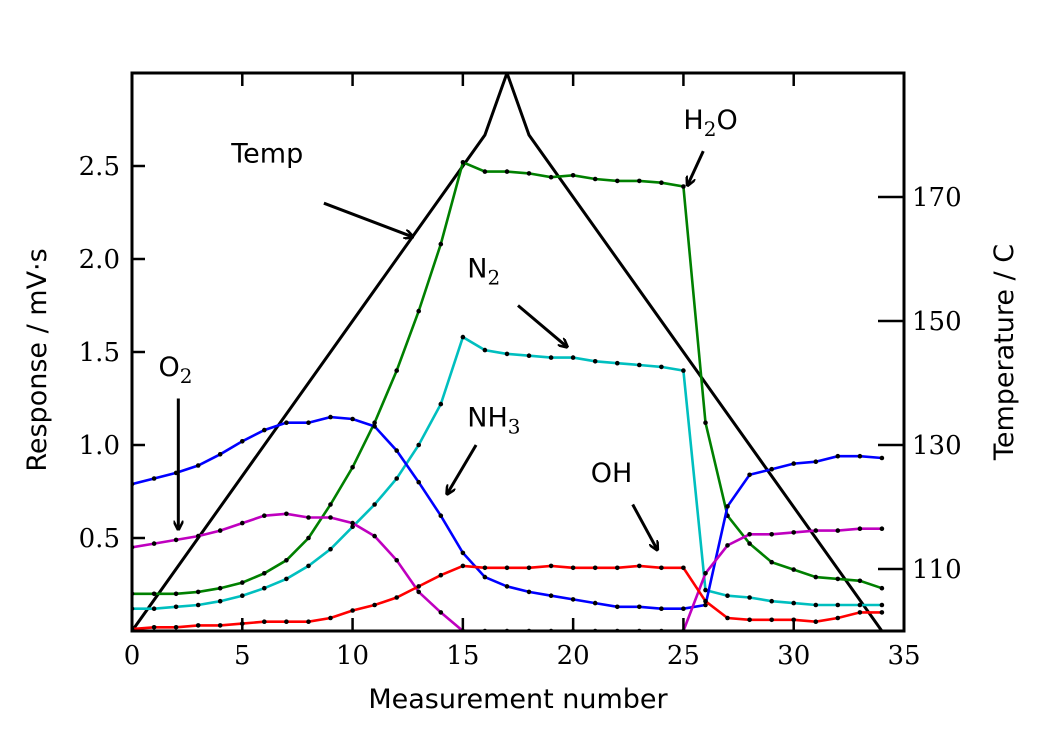 This screenshot has height=744, width=1062. What do you see at coordinates (612, 473) in the screenshot?
I see `annotation-5: OH` at bounding box center [612, 473].